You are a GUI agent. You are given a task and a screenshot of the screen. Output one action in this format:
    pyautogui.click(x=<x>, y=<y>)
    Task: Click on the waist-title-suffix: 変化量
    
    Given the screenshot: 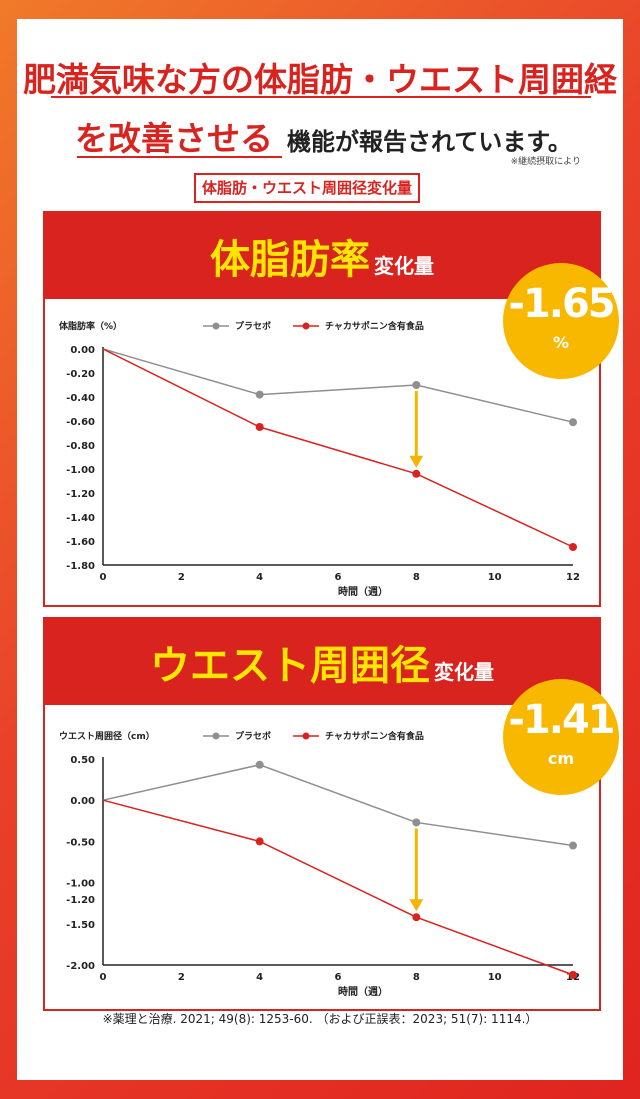 What is the action you would take?
    pyautogui.click(x=464, y=672)
    